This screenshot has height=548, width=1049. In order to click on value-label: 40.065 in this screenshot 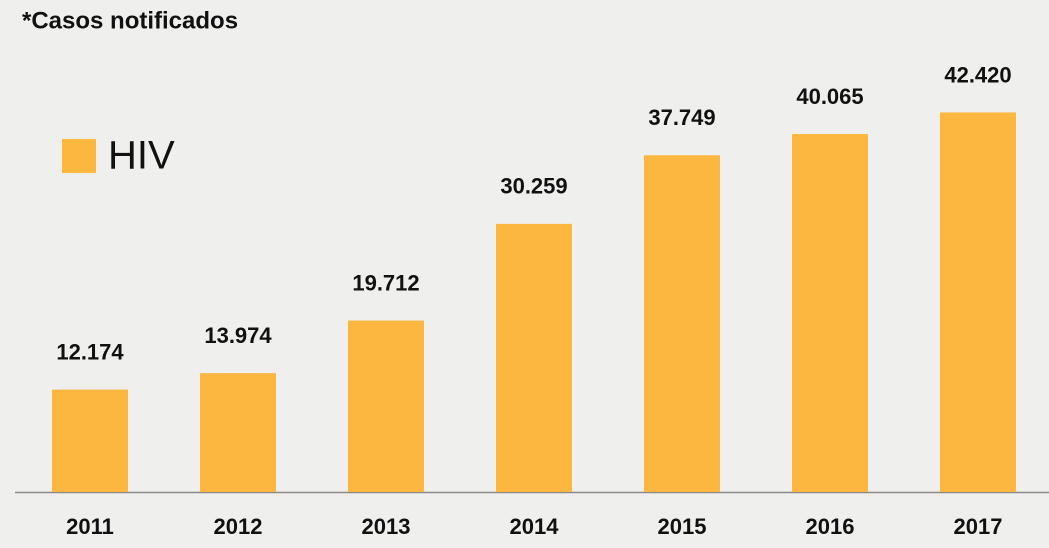, I will do `click(829, 96)`.